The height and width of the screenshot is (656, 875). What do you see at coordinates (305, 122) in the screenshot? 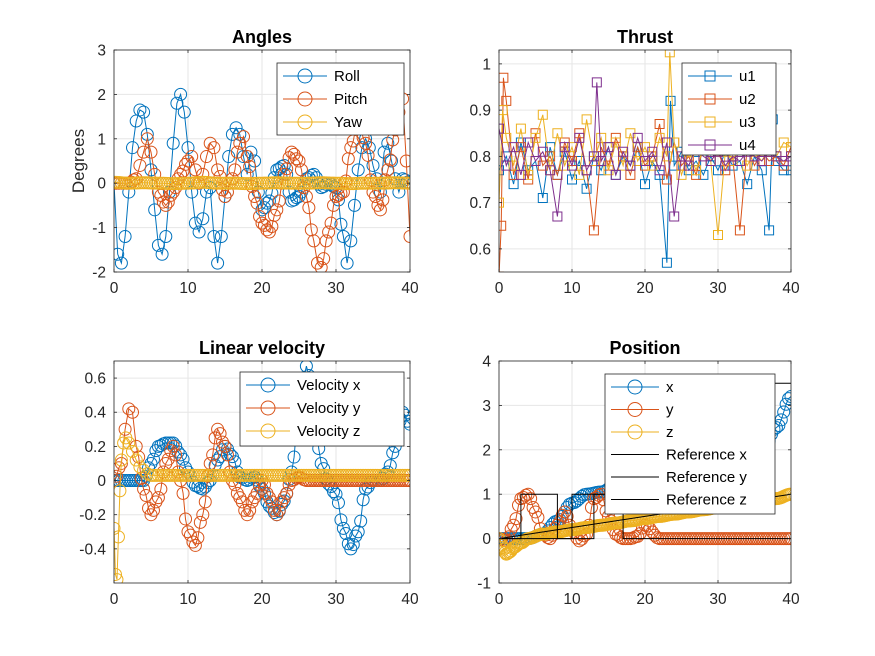
I see `angles-legend-item-yaw-marker` at bounding box center [305, 122].